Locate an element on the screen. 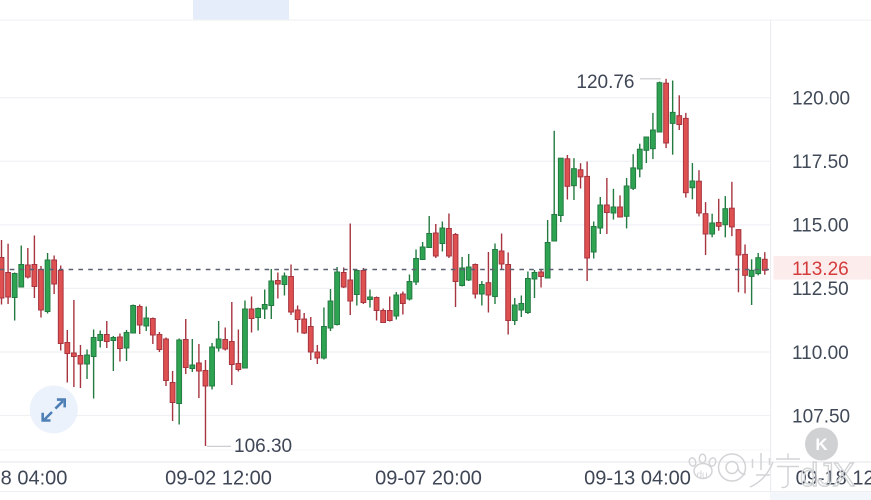  svg-text: du is located at coordinates (702, 475).